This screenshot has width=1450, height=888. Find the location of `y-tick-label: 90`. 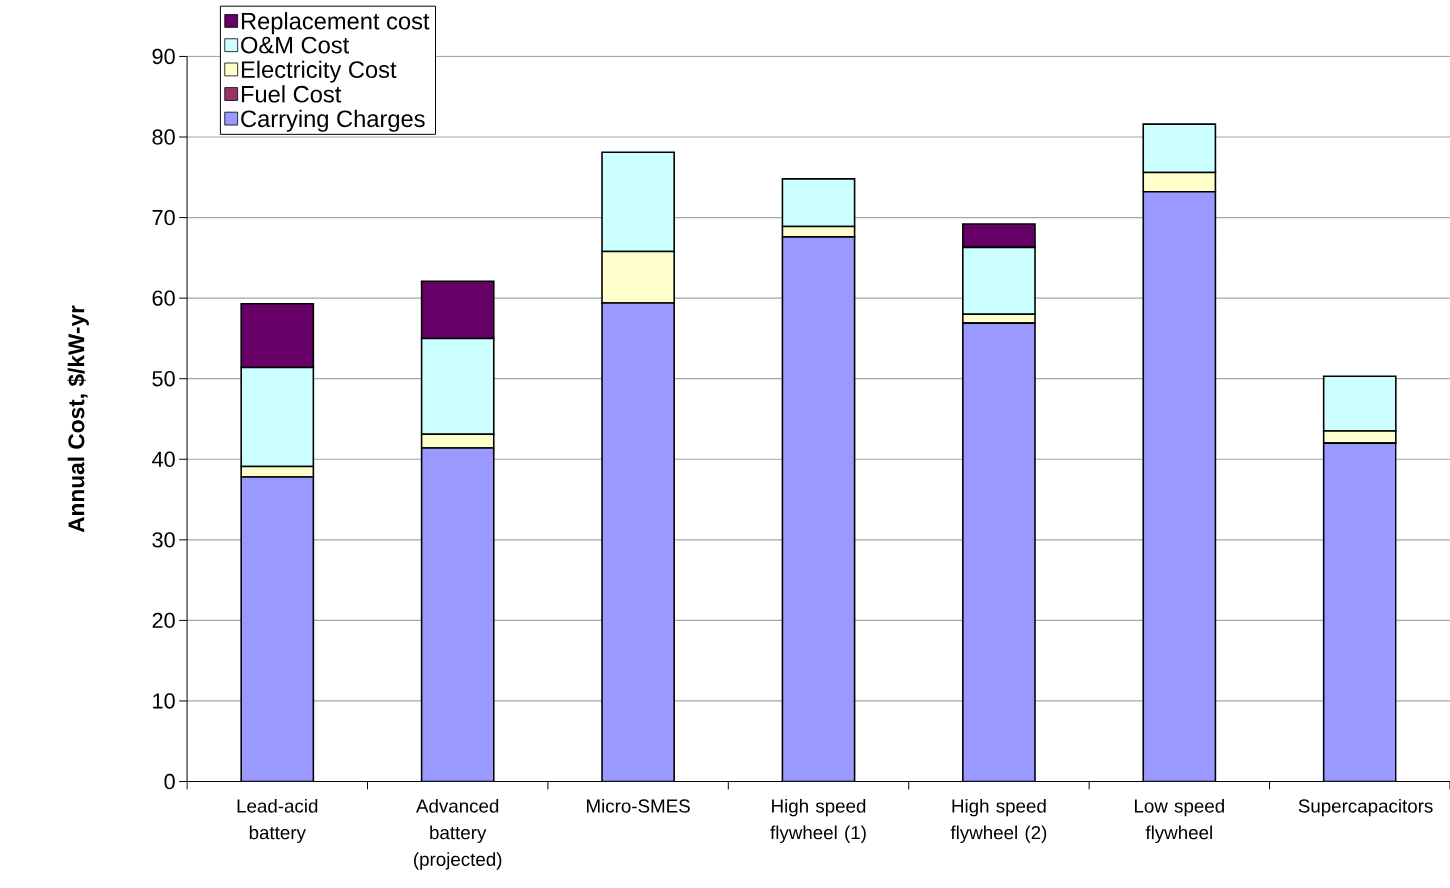

y-tick-label: 90 is located at coordinates (163, 56).